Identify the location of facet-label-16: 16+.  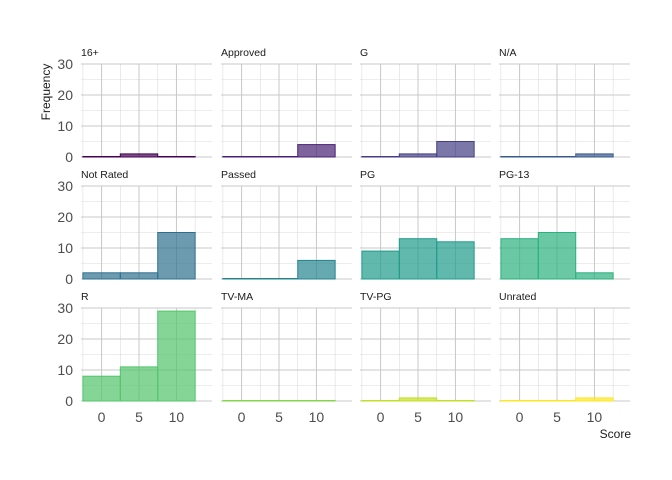
(90, 53).